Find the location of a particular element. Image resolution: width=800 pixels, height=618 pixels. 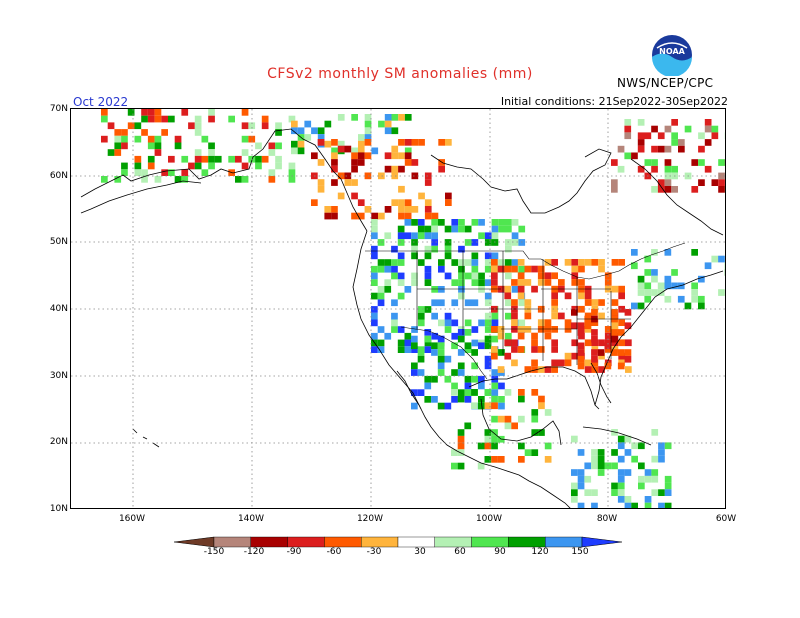

coastline-florida is located at coordinates (601, 383).